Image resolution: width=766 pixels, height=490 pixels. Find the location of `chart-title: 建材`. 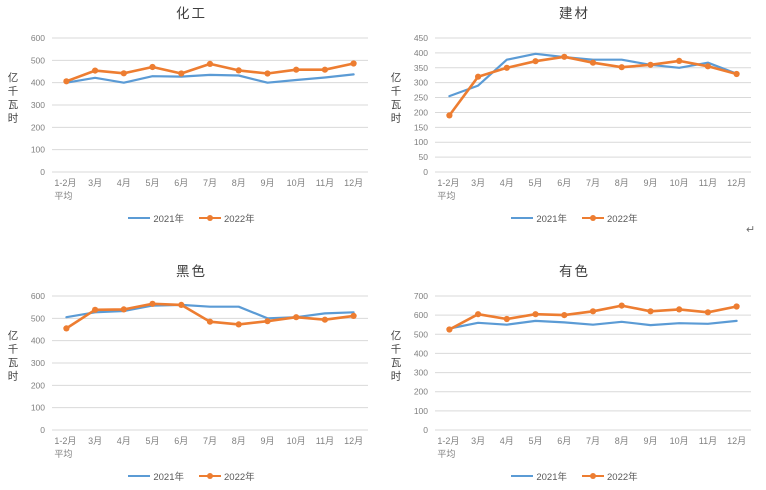

chart-title: 建材 is located at coordinates (574, 13).